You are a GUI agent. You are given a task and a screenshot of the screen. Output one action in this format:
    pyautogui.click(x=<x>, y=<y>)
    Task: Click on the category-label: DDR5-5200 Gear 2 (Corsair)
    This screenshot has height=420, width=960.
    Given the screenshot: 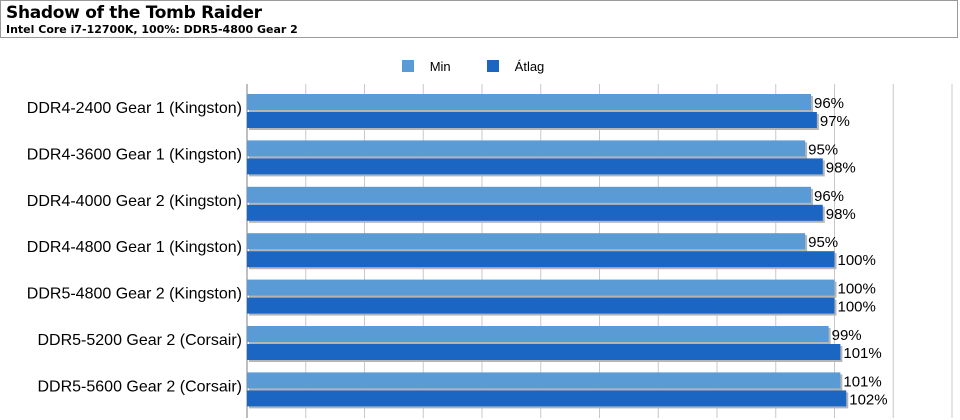 What is the action you would take?
    pyautogui.click(x=139, y=340)
    